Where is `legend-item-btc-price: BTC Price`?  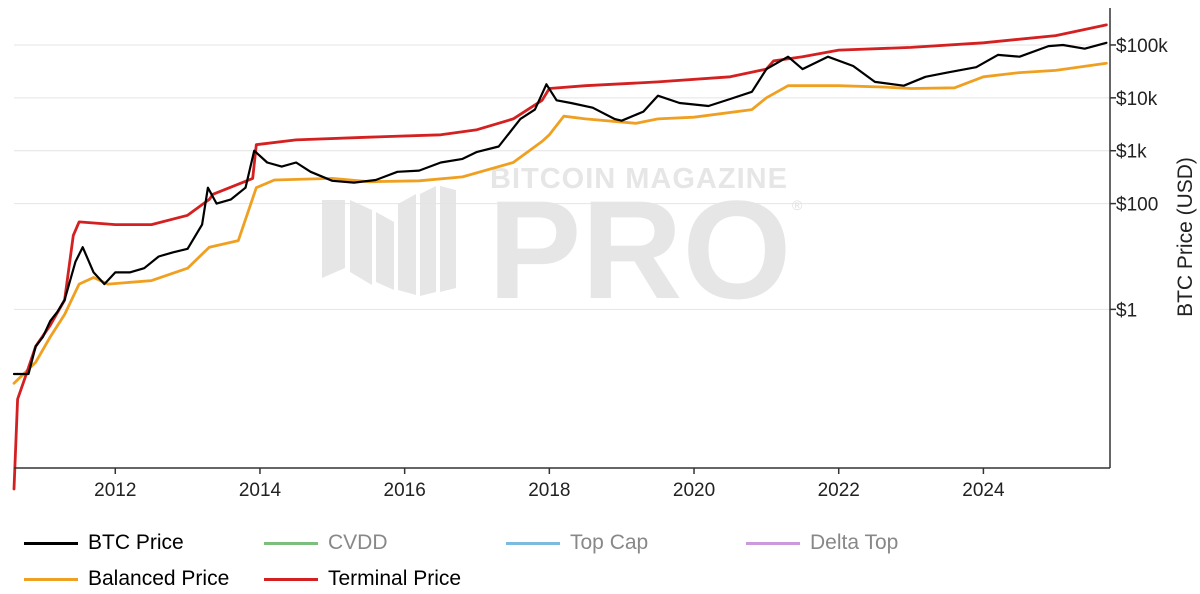
legend-item-btc-price: BTC Price is located at coordinates (104, 543).